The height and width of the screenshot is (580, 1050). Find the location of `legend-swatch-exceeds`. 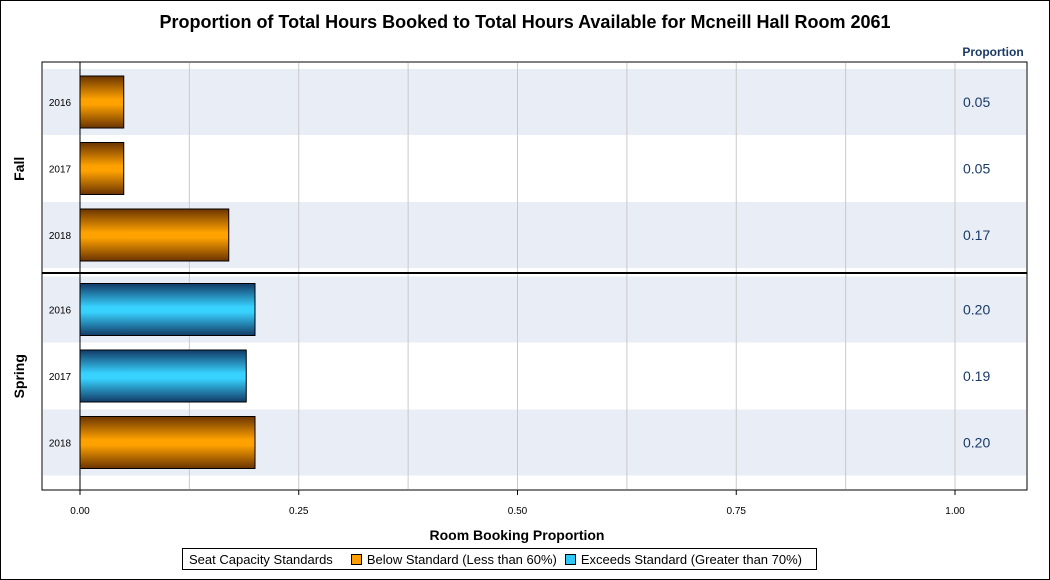

legend-swatch-exceeds is located at coordinates (570, 559).